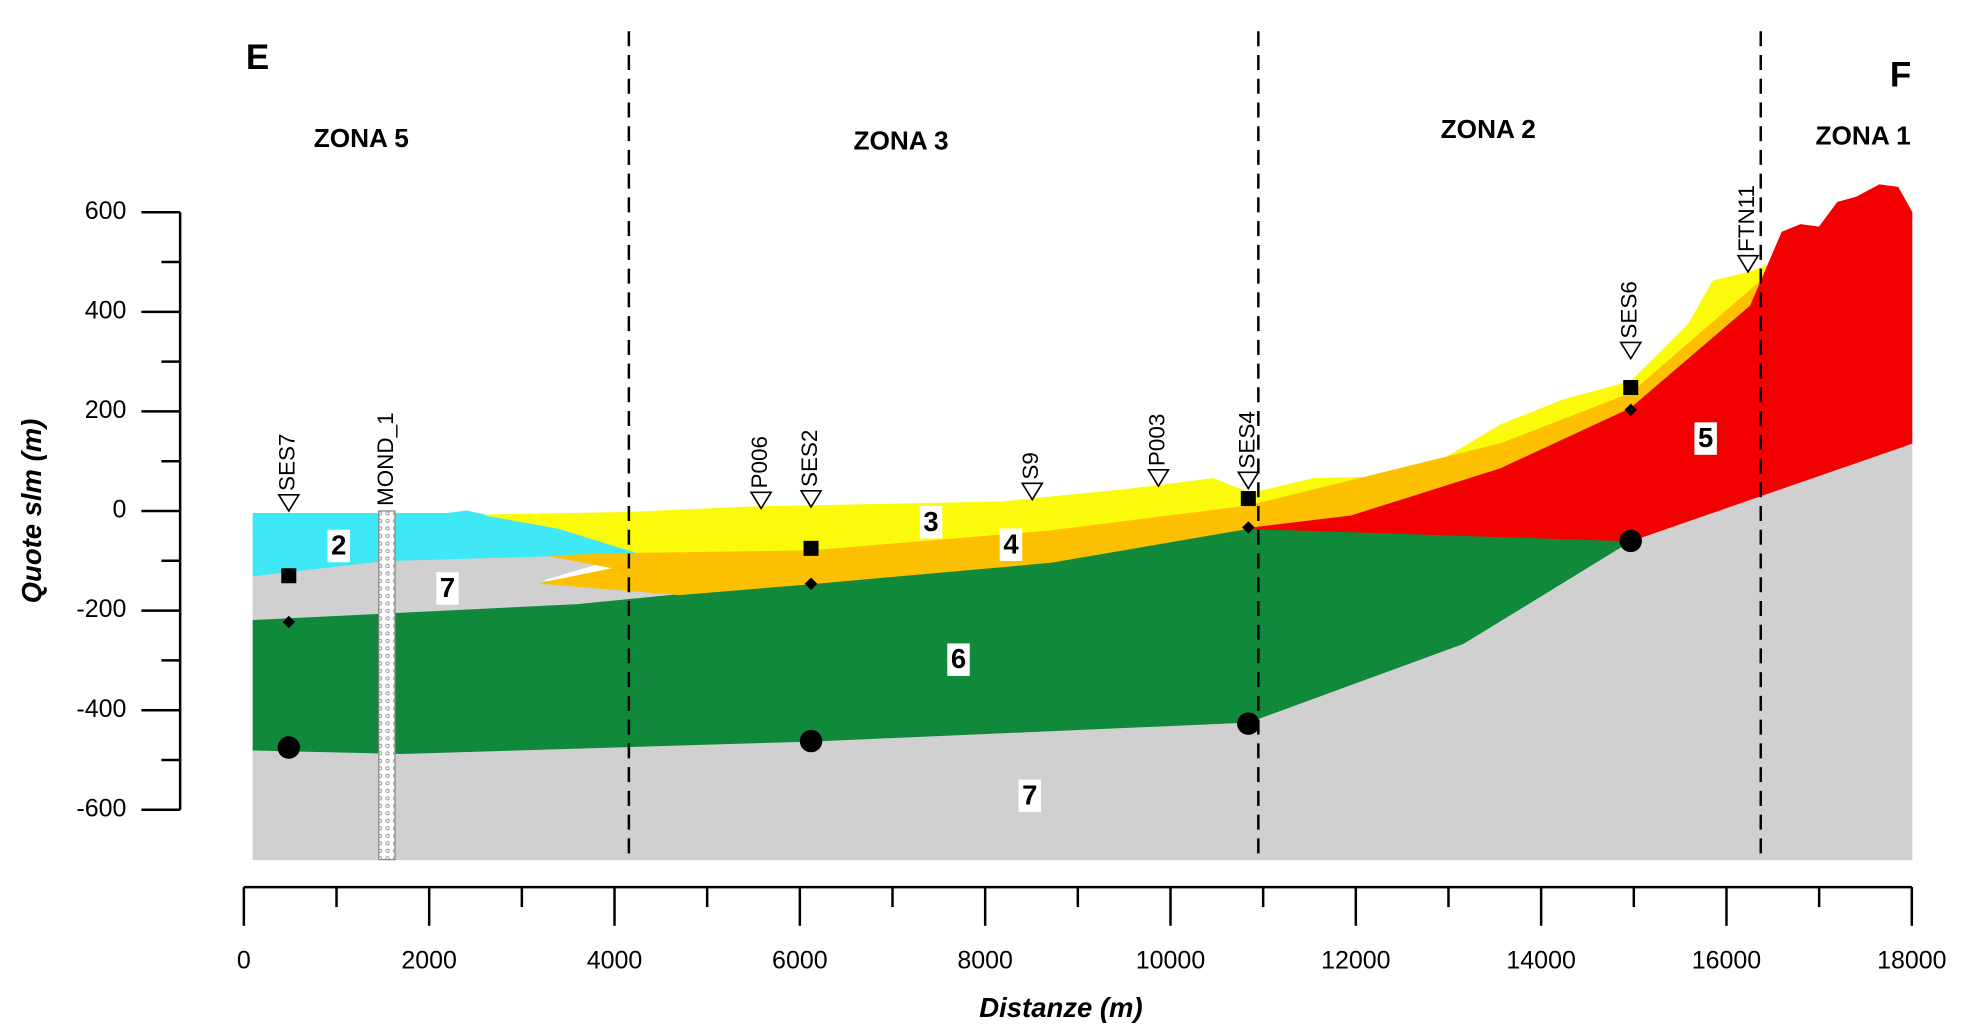 The width and height of the screenshot is (1962, 1032). I want to click on layer-label: 3, so click(930, 521).